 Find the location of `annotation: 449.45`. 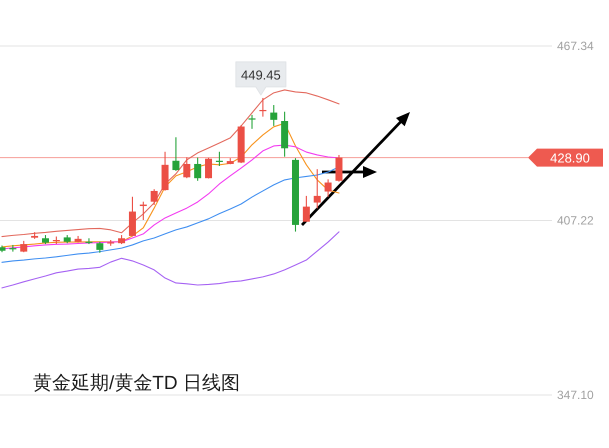

annotation: 449.45 is located at coordinates (260, 74).